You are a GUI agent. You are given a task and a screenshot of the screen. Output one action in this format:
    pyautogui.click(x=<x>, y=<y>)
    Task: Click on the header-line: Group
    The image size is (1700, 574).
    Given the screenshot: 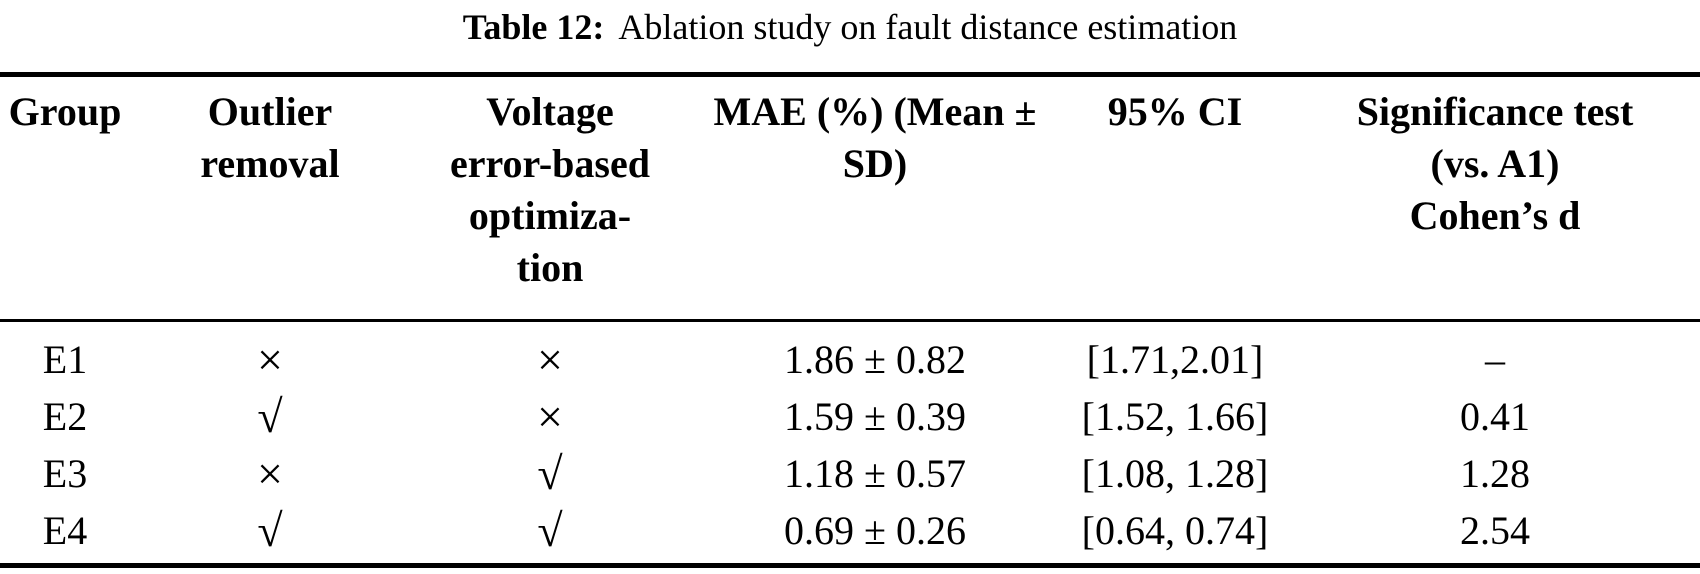 What is the action you would take?
    pyautogui.click(x=65, y=111)
    